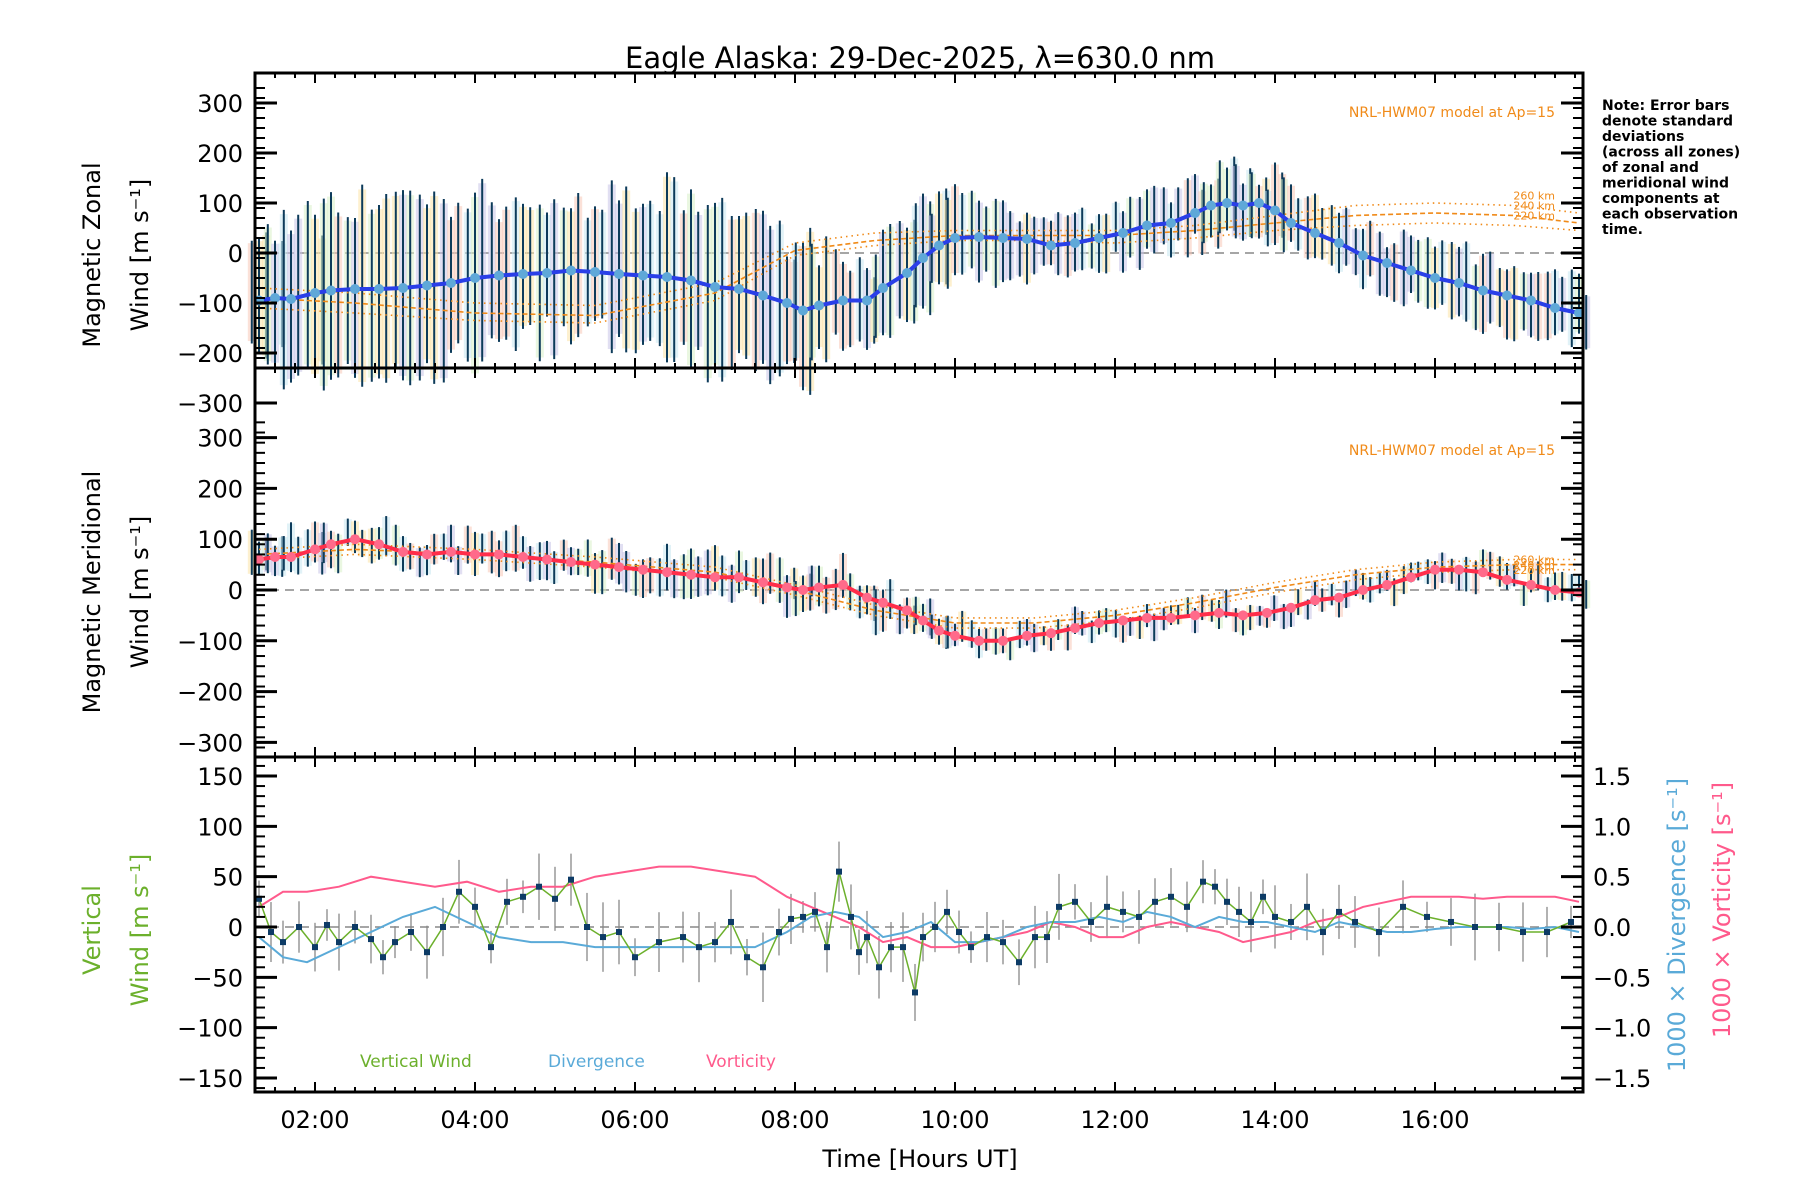 Image resolution: width=1800 pixels, height=1200 pixels. What do you see at coordinates (1274, 1120) in the screenshot?
I see `x-tick-label: 14:00` at bounding box center [1274, 1120].